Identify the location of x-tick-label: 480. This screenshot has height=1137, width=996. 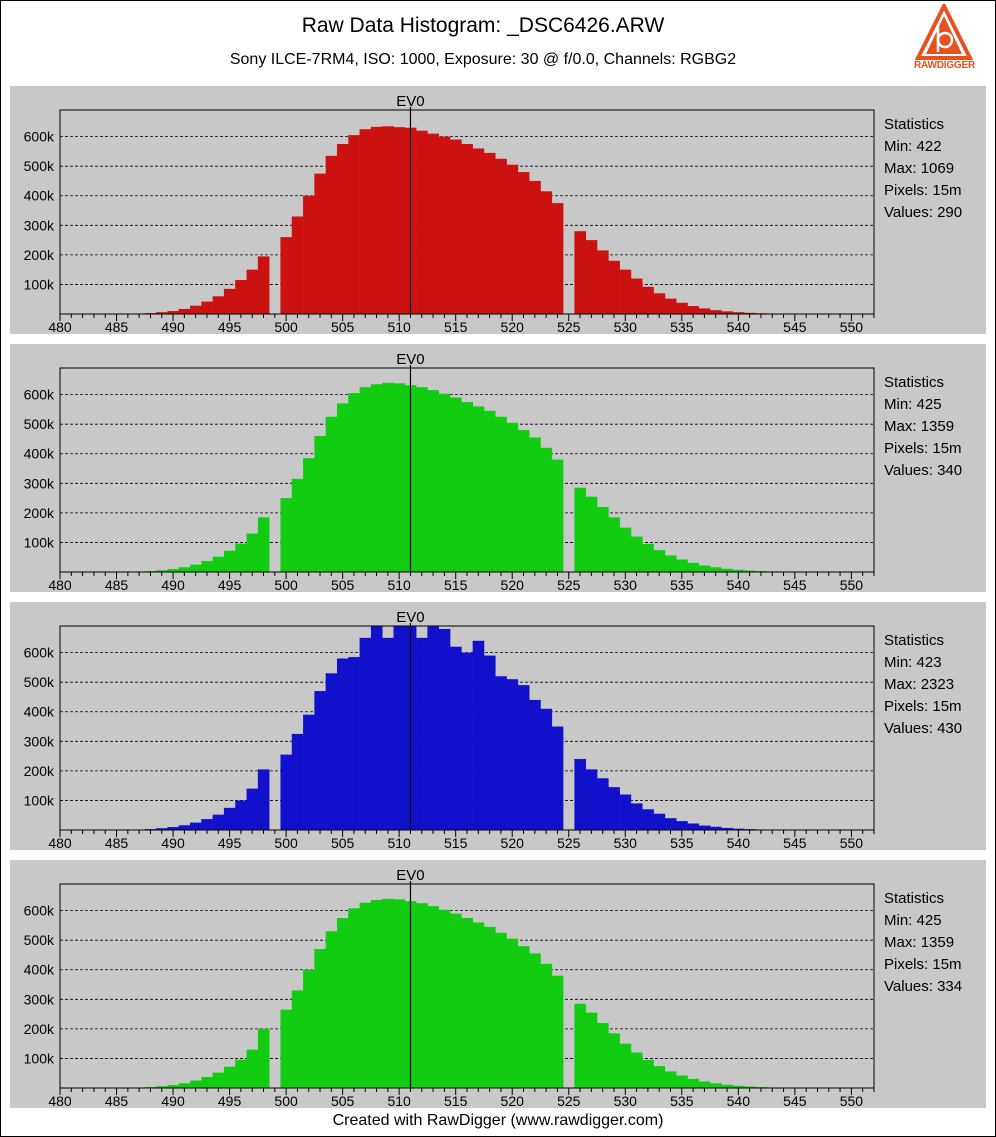
(60, 326).